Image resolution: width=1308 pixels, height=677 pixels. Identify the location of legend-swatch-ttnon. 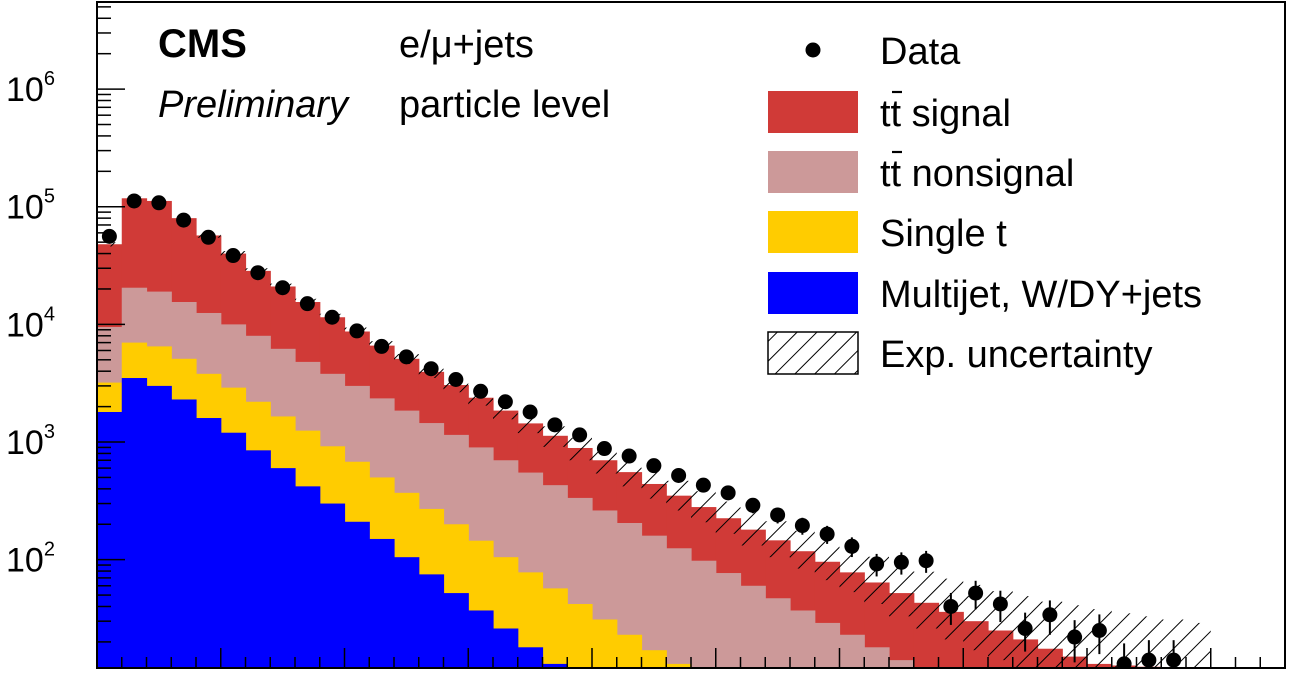
(813, 172).